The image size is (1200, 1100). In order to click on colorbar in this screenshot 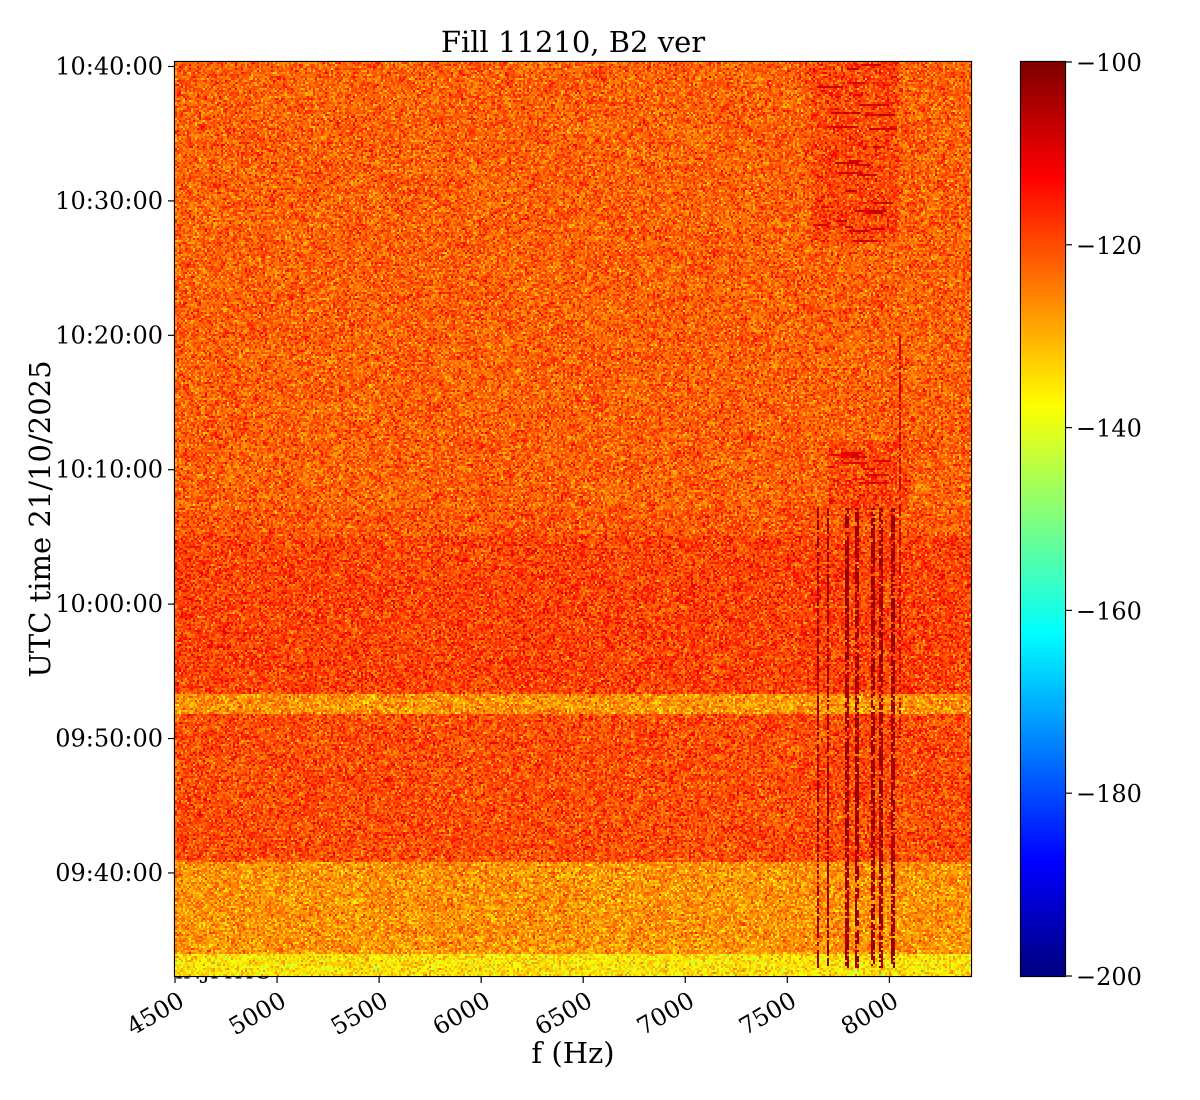, I will do `click(1043, 519)`.